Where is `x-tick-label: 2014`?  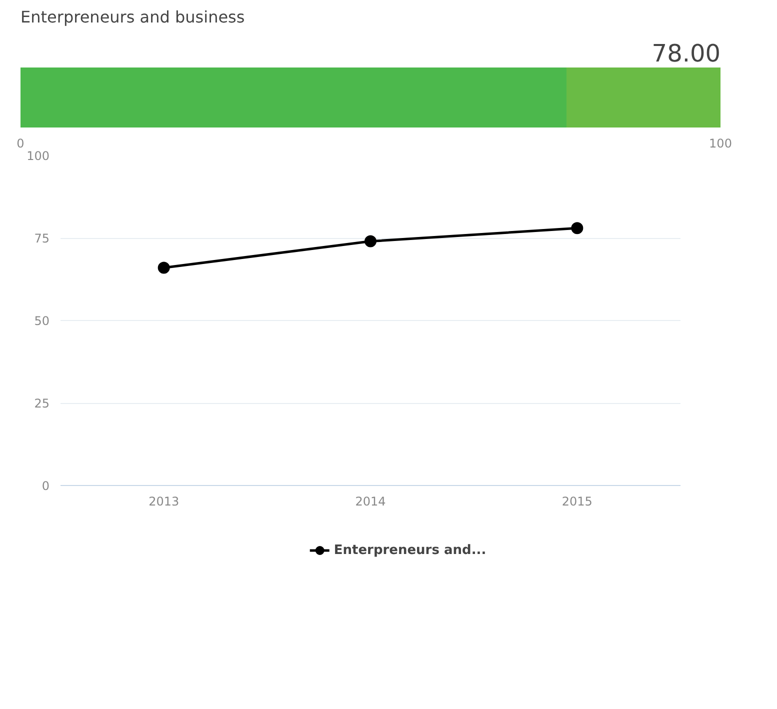 x-tick-label: 2014 is located at coordinates (370, 501).